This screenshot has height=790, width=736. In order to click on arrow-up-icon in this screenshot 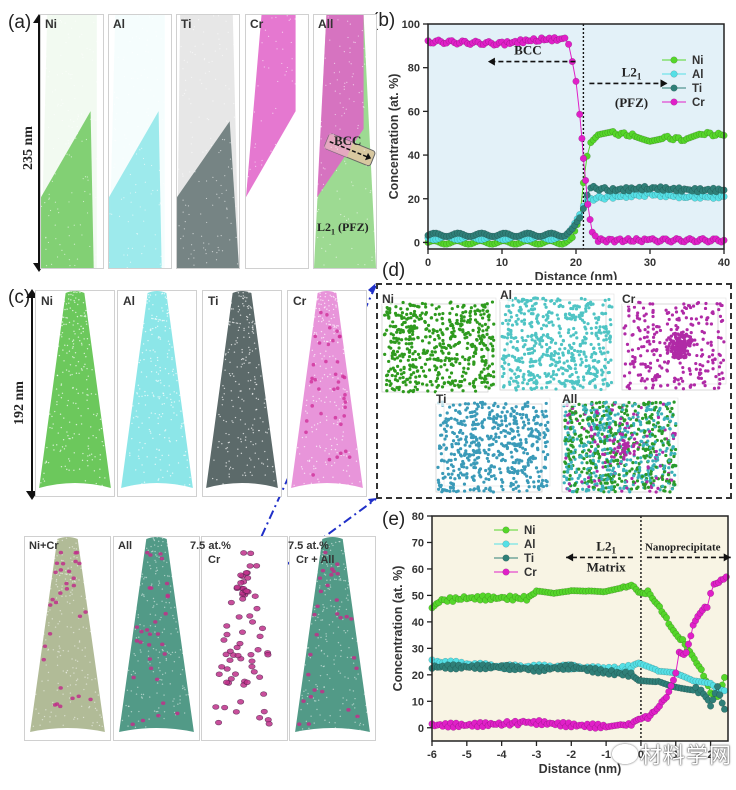, I will do `click(32, 293)`.